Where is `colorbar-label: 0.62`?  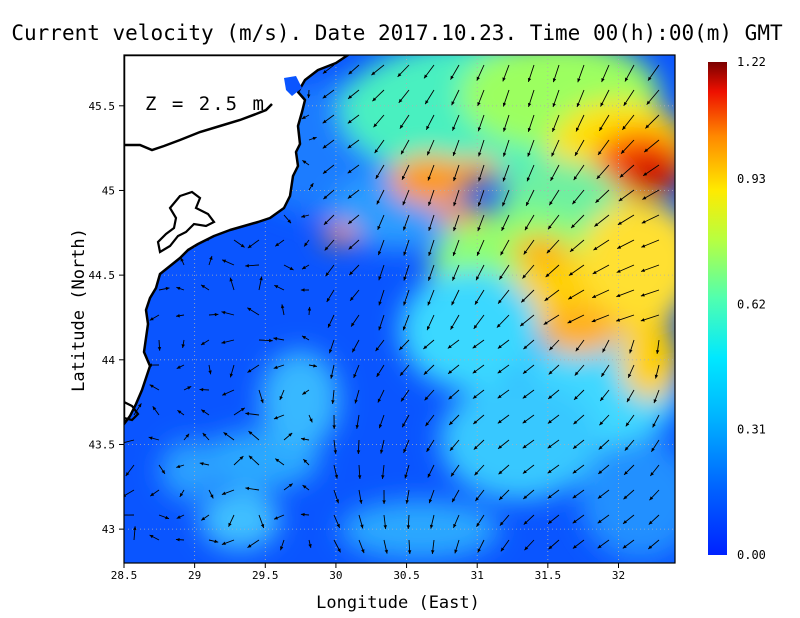
colorbar-label: 0.62 is located at coordinates (751, 304).